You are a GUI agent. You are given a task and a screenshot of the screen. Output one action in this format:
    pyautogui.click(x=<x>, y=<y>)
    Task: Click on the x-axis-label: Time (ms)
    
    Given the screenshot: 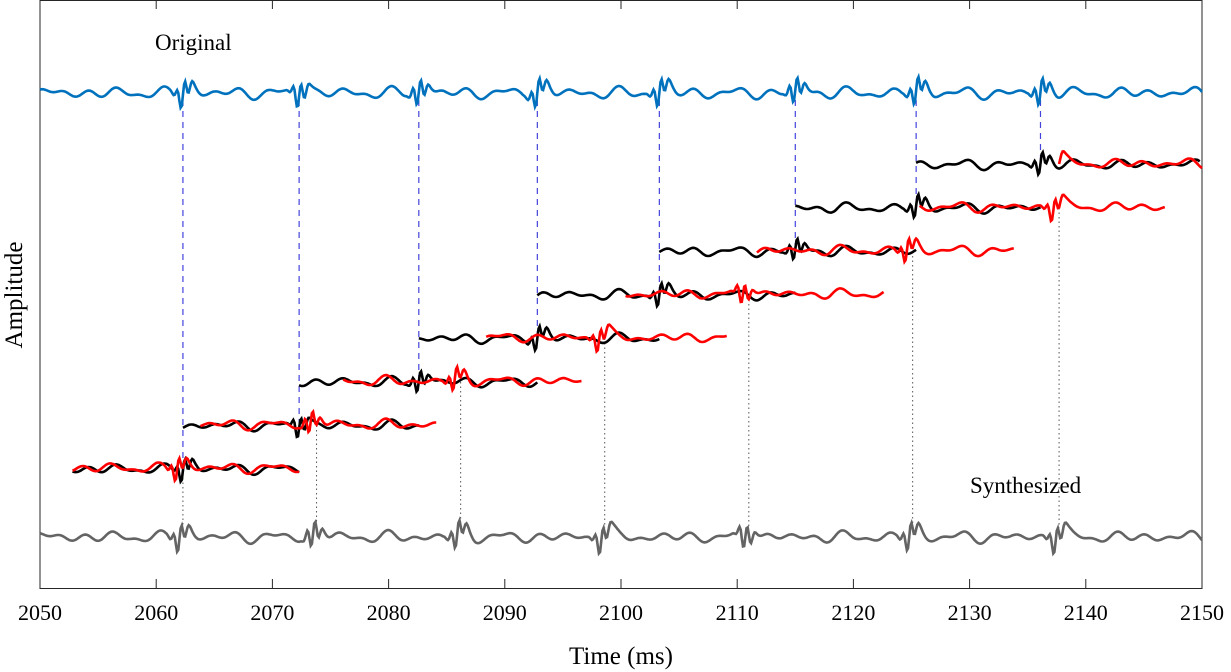 What is the action you would take?
    pyautogui.click(x=621, y=656)
    